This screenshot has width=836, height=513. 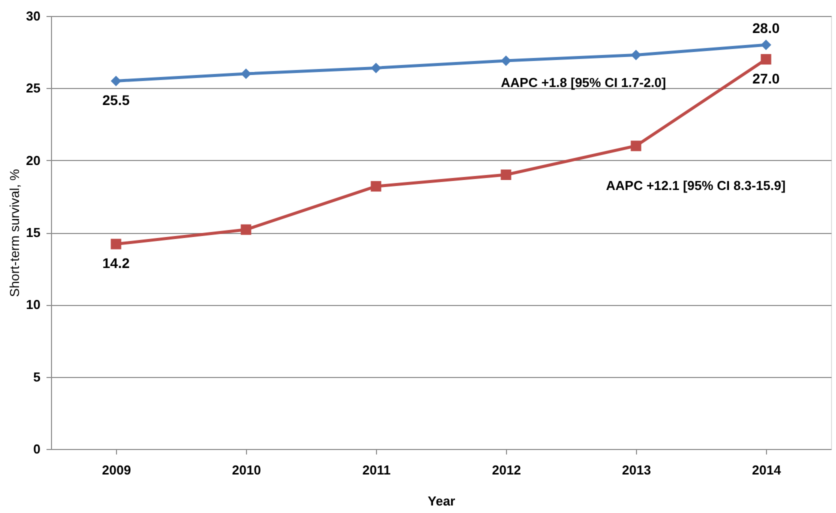 I want to click on x-tick-label: 2009, so click(x=116, y=470).